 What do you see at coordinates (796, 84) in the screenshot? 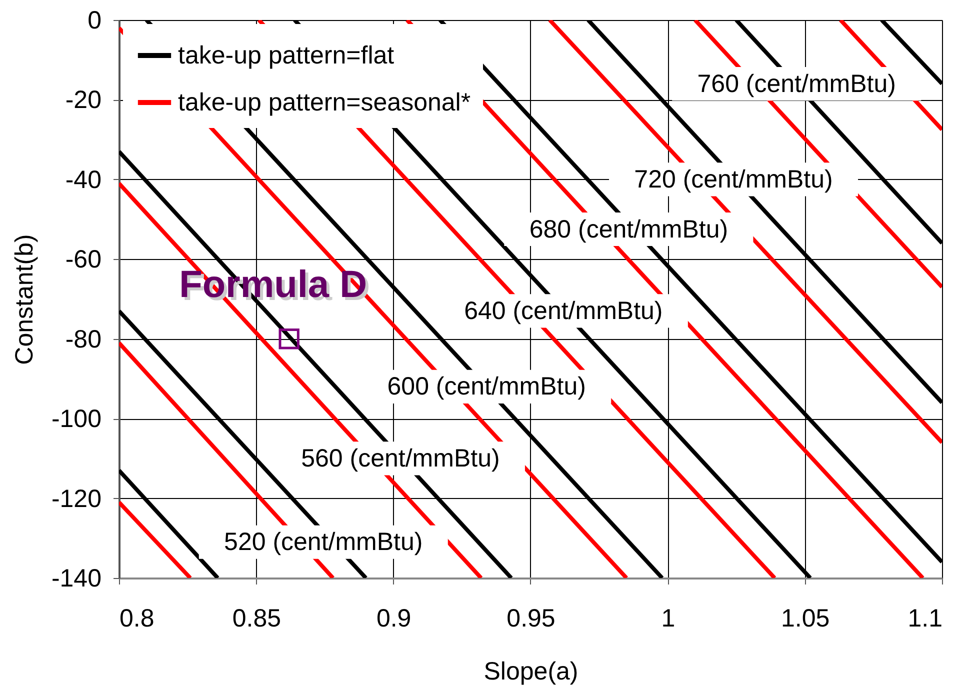
I see `annotation: 760 (cent/mmBtu)` at bounding box center [796, 84].